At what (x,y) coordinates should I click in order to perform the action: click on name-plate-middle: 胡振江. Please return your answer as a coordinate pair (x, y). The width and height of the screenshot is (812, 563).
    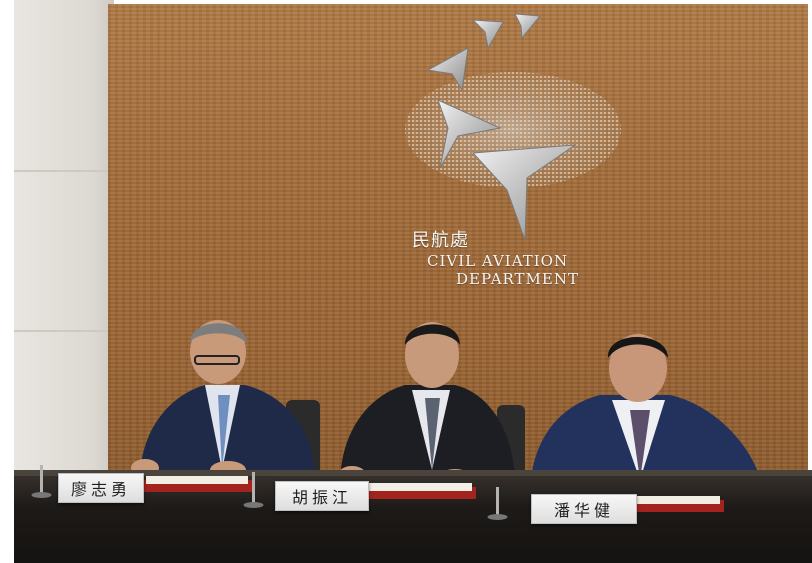
    Looking at the image, I should click on (322, 496).